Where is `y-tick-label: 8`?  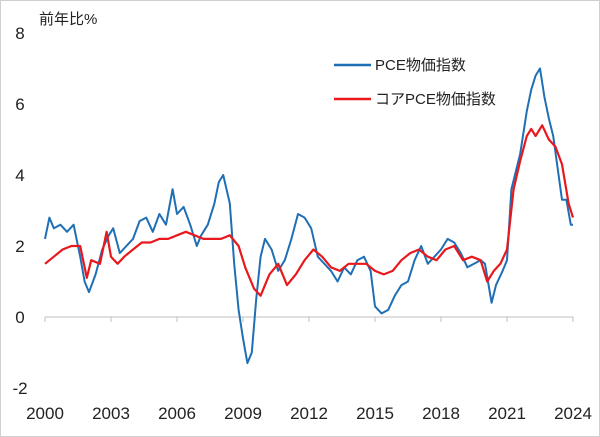
y-tick-label: 8 is located at coordinates (19, 33).